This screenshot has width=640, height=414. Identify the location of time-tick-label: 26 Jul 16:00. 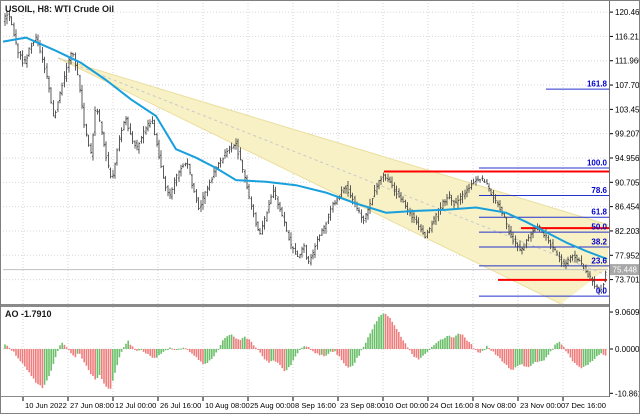
(180, 405).